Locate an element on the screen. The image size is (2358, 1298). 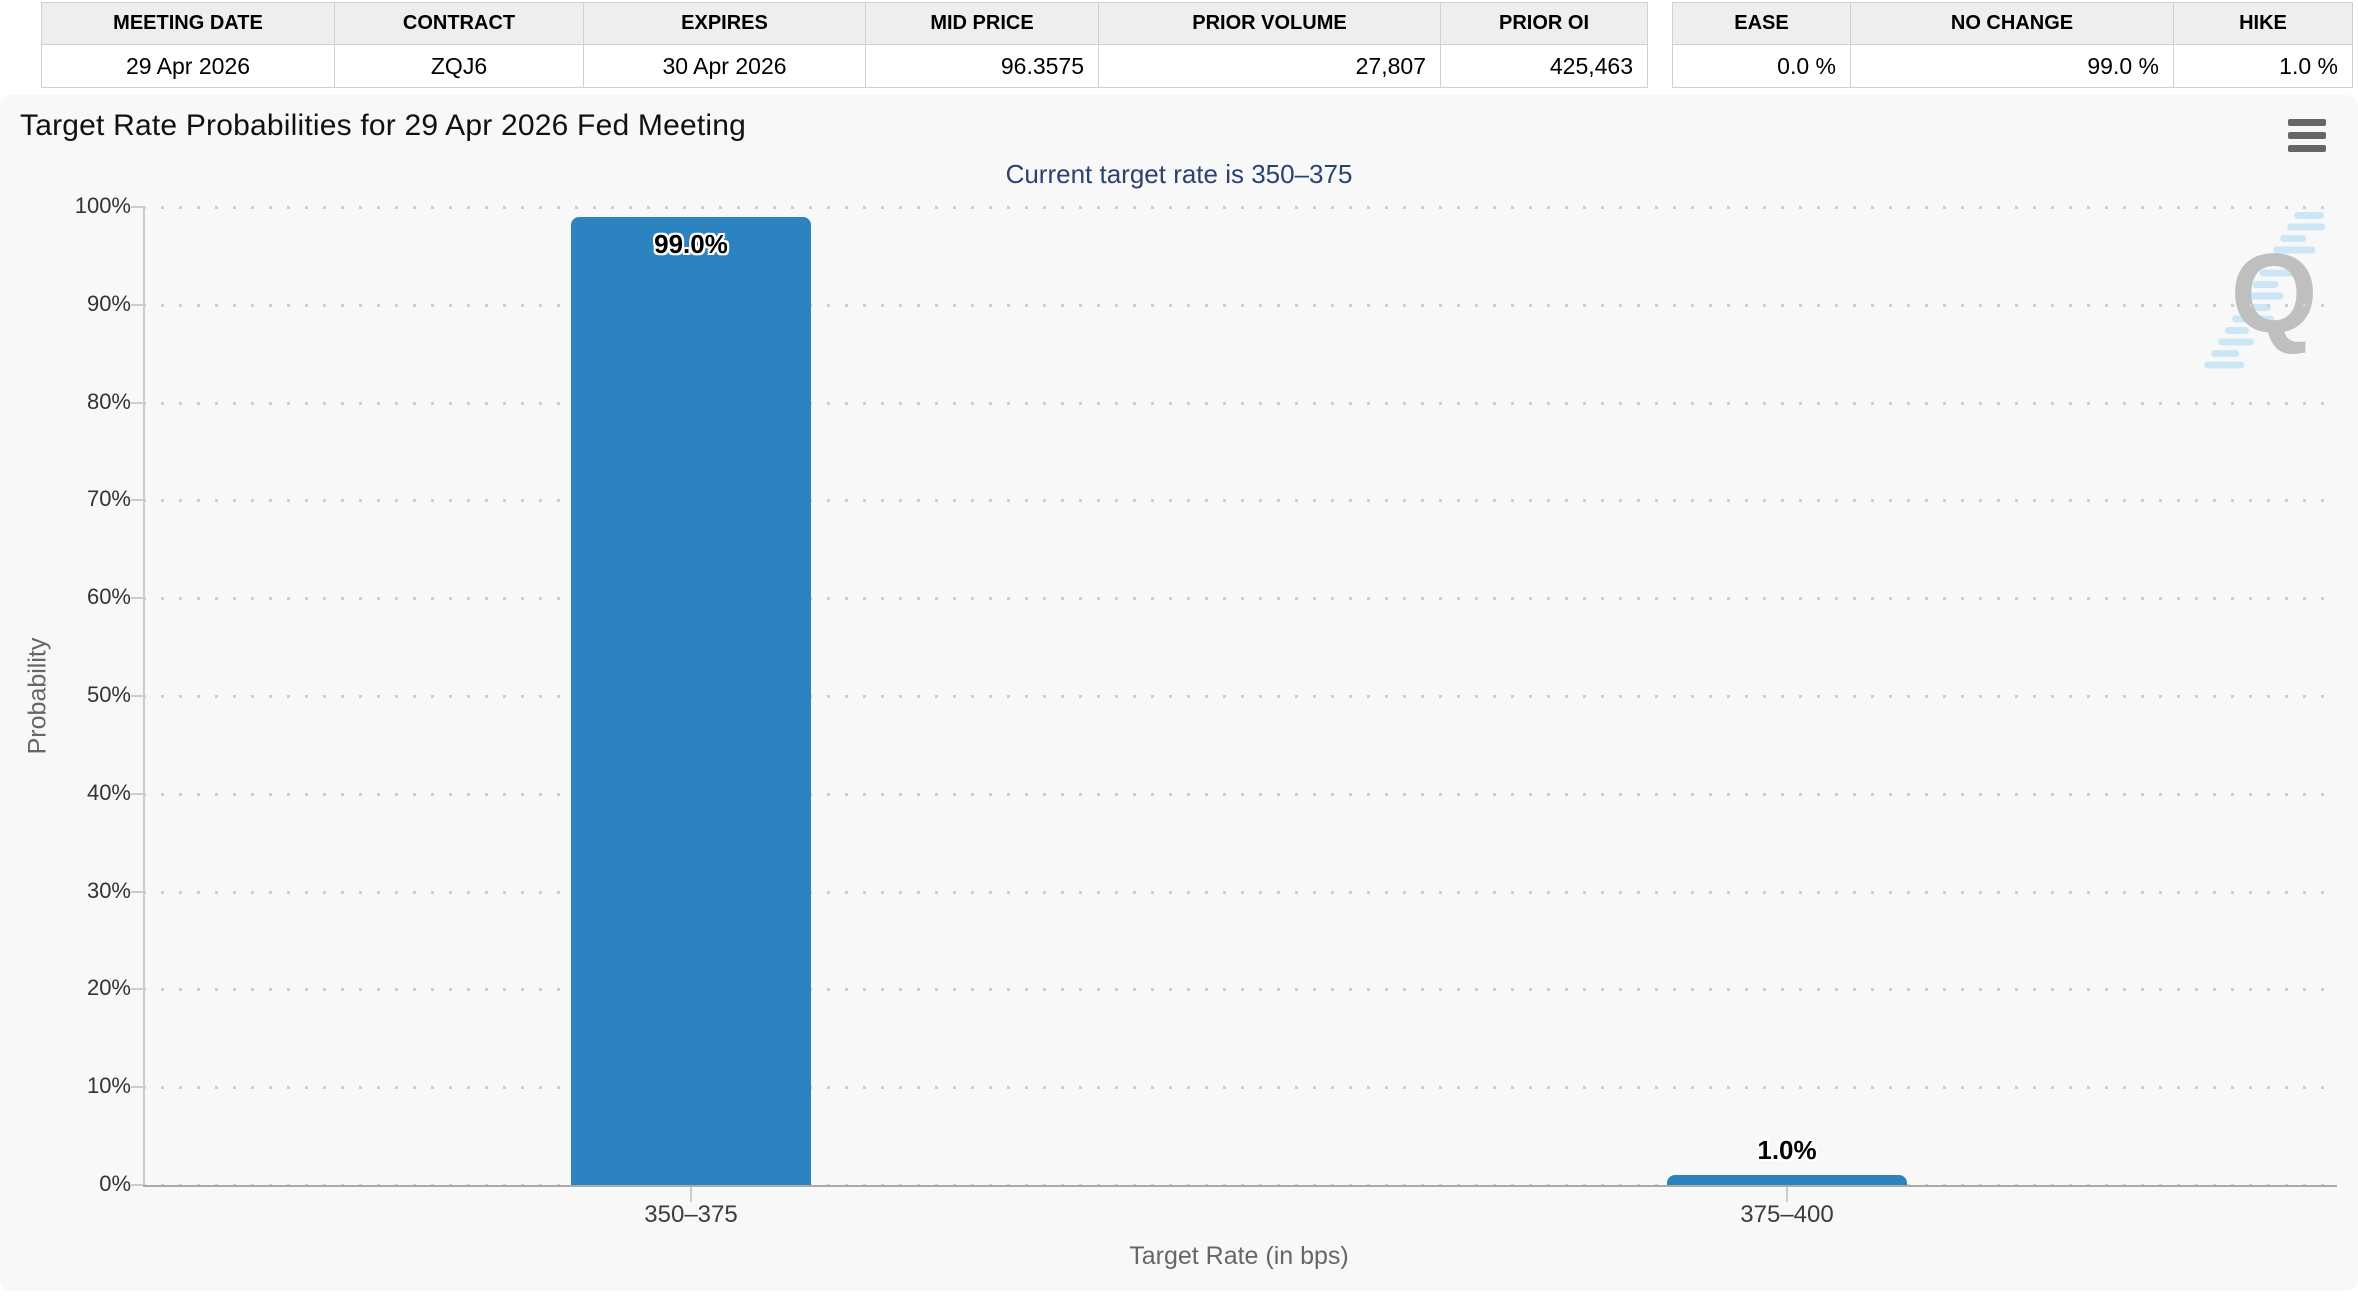
hamburger-menu-icon is located at coordinates (2307, 135).